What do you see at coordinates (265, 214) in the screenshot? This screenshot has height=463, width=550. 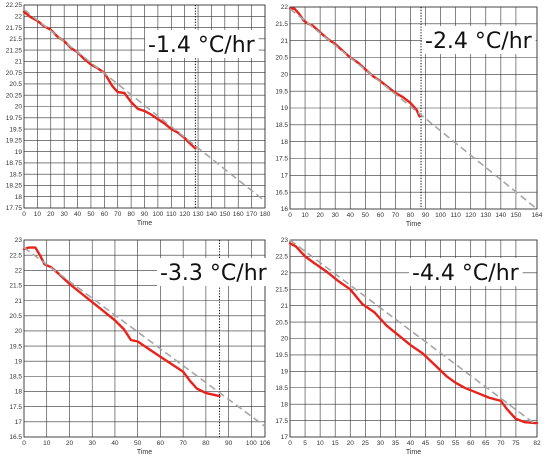 I see `x-tick-label: 180` at bounding box center [265, 214].